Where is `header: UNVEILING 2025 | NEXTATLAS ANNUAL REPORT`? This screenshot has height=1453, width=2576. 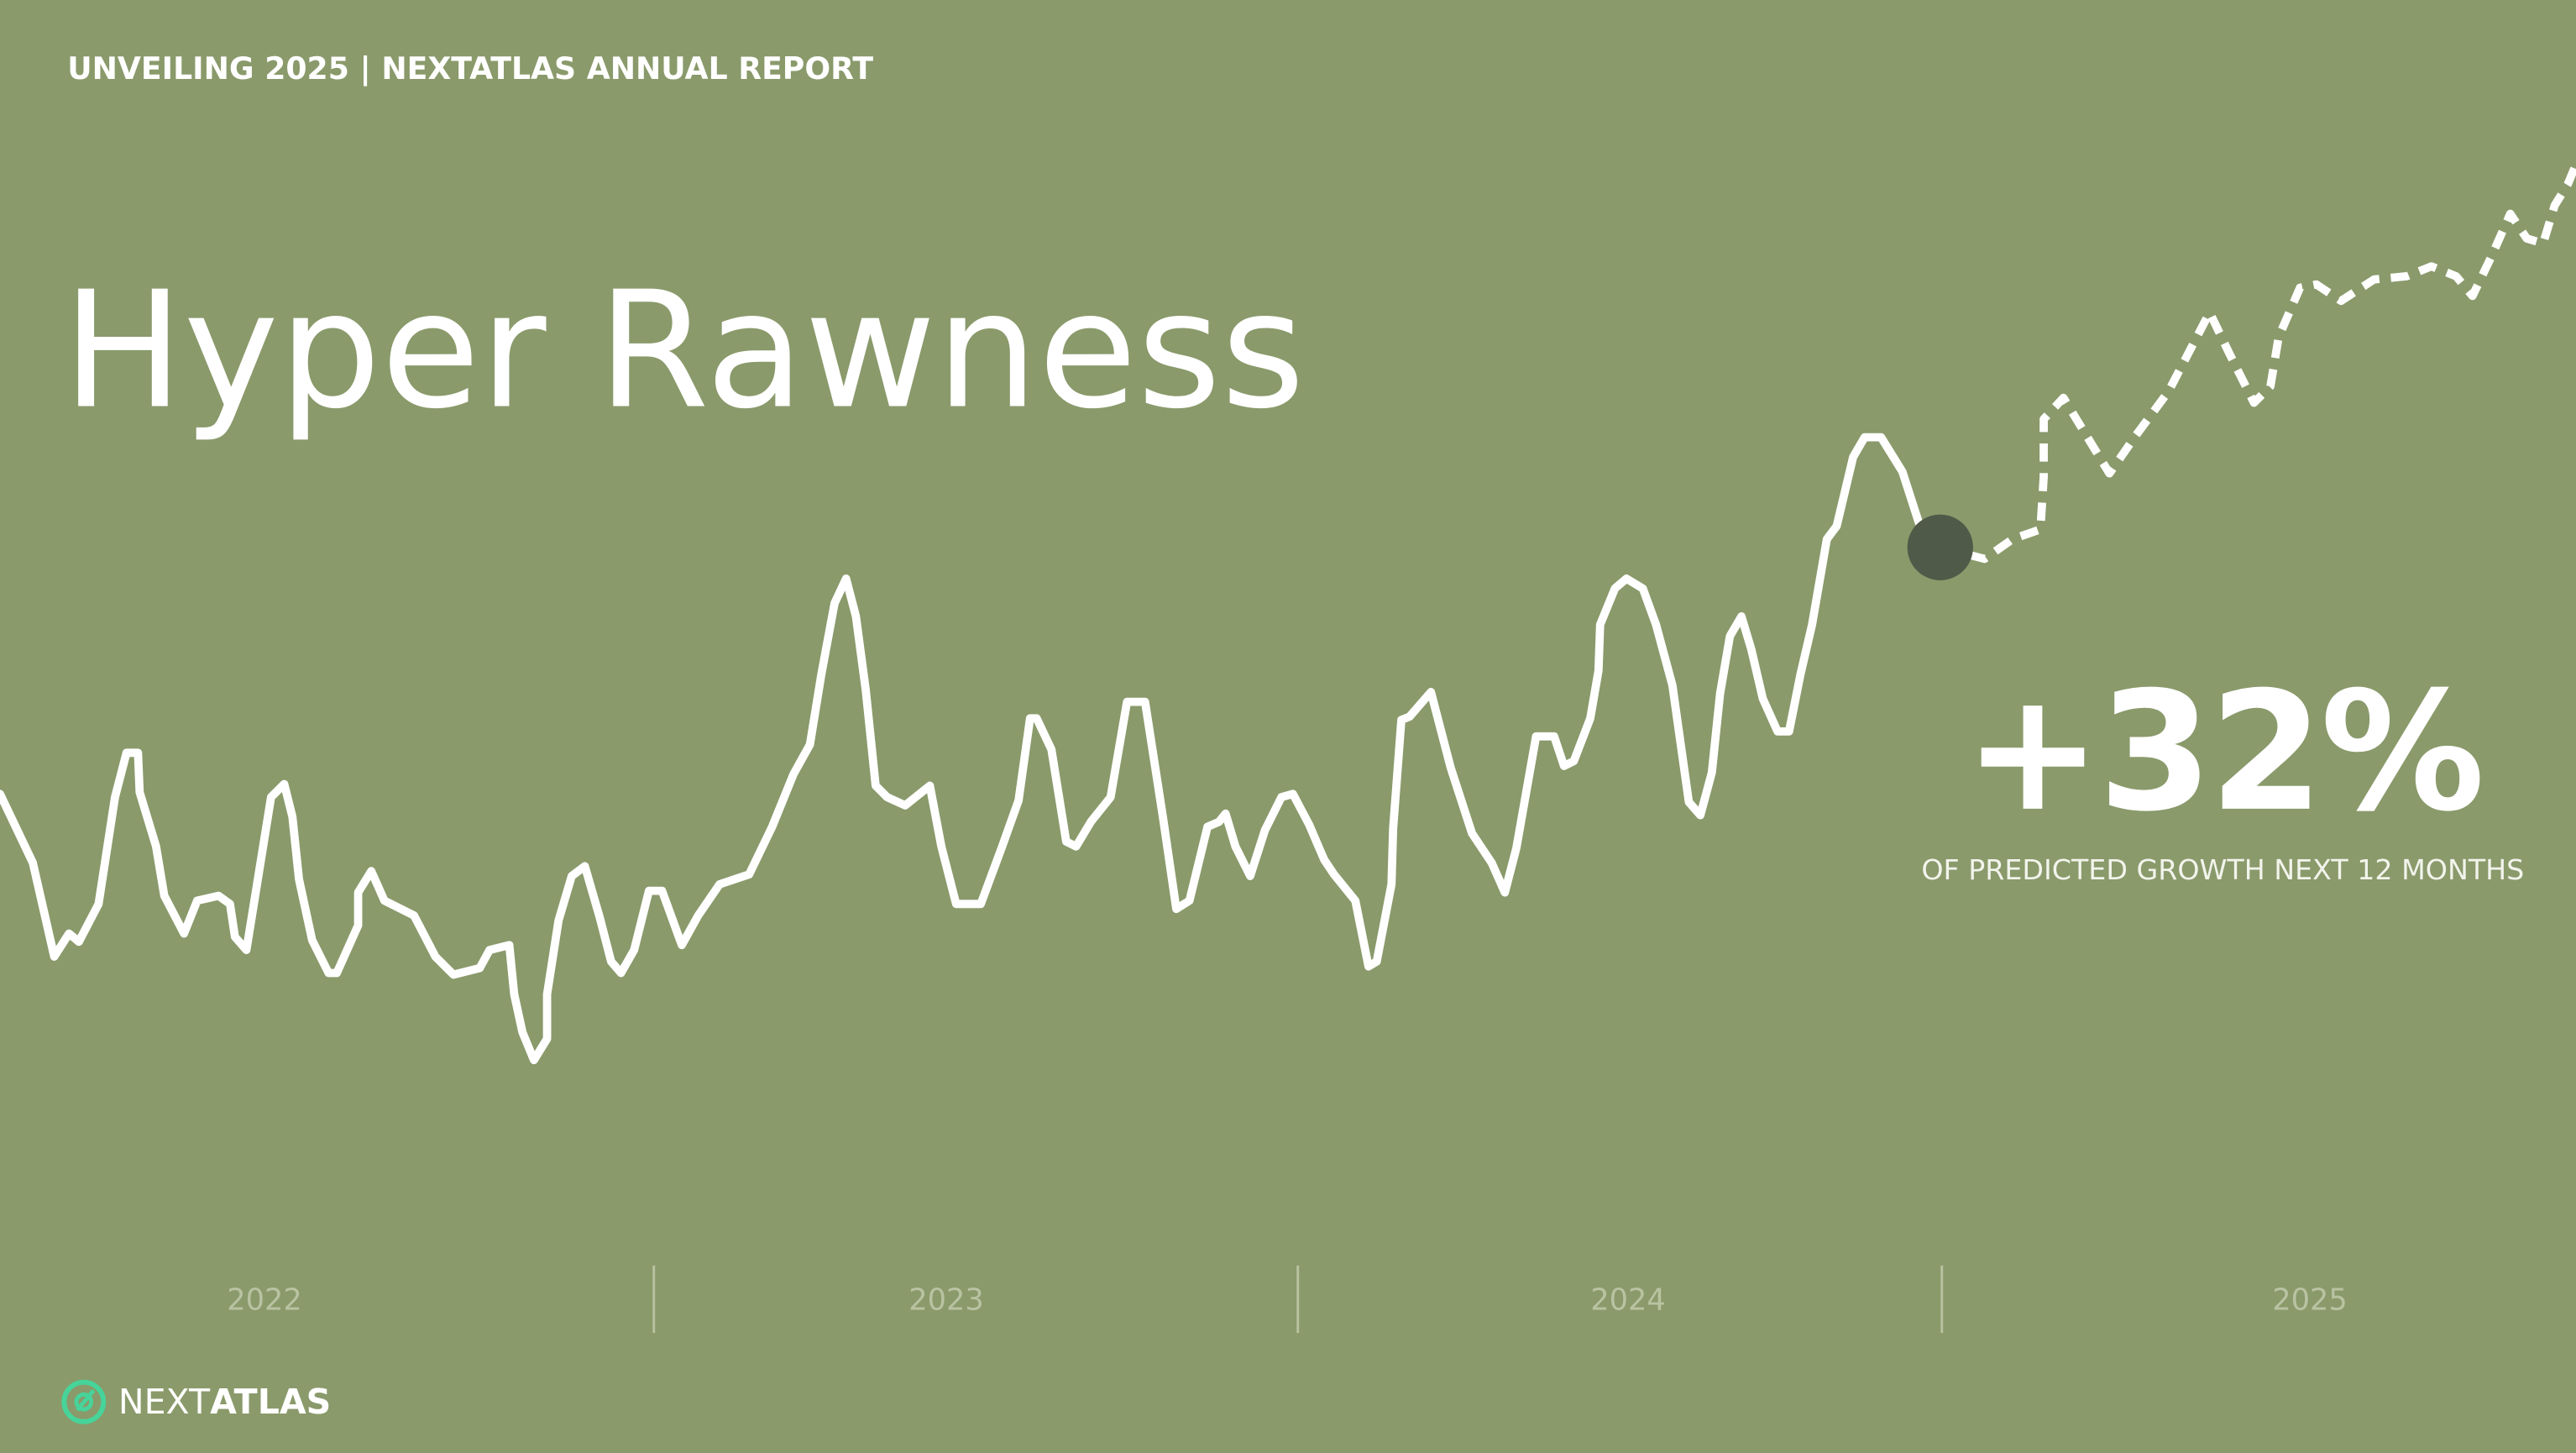 header: UNVEILING 2025 | NEXTATLAS ANNUAL REPORT is located at coordinates (470, 68).